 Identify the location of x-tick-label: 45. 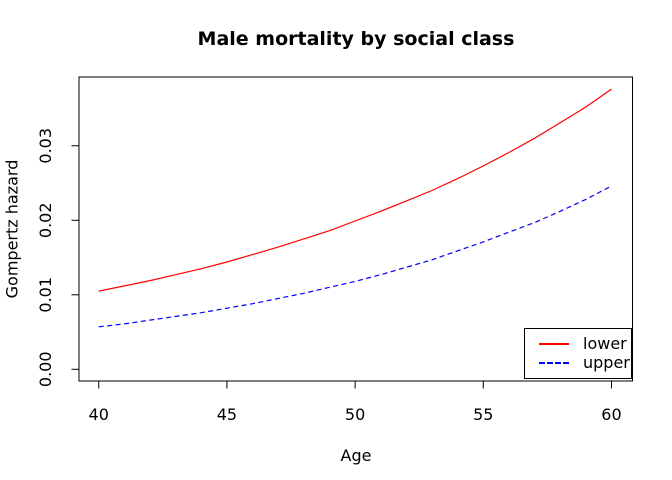
(227, 414).